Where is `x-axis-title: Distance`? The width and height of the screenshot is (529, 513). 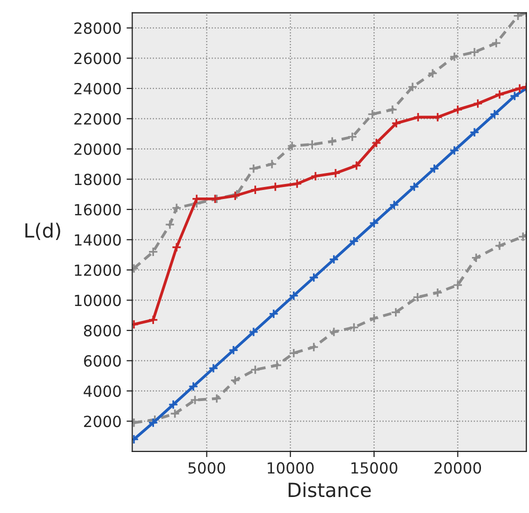
x-axis-title: Distance is located at coordinates (329, 490).